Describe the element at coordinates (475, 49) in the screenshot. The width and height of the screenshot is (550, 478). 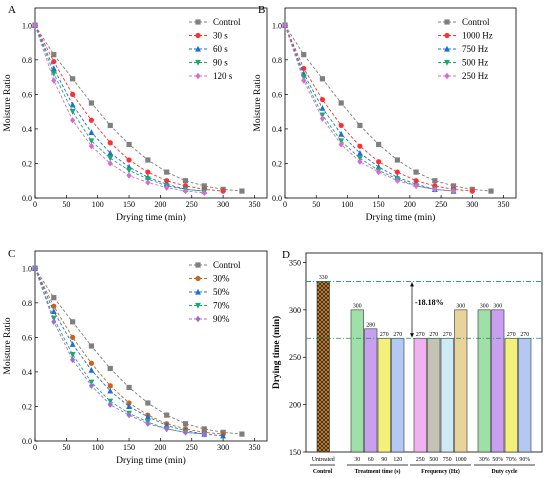
I see `legend-label: 750 Hz` at that location.